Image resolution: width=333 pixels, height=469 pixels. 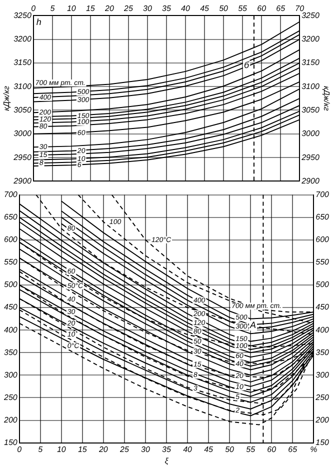 I want to click on x2-tick-label: 0, so click(x=33, y=9).